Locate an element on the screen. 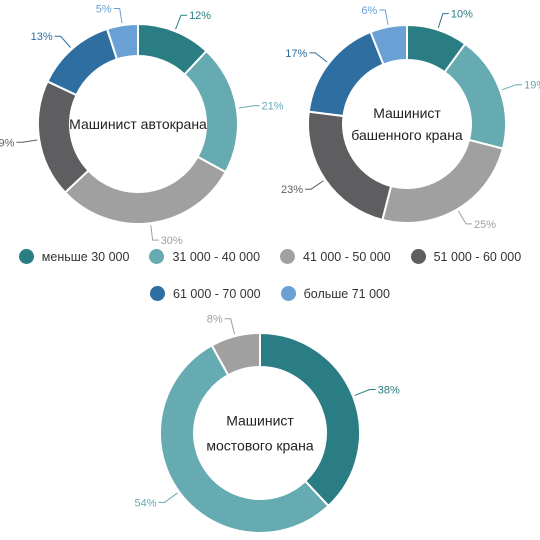 This screenshot has width=540, height=540. legend-item-b31_40: 31 000 - 40 000 is located at coordinates (204, 256).